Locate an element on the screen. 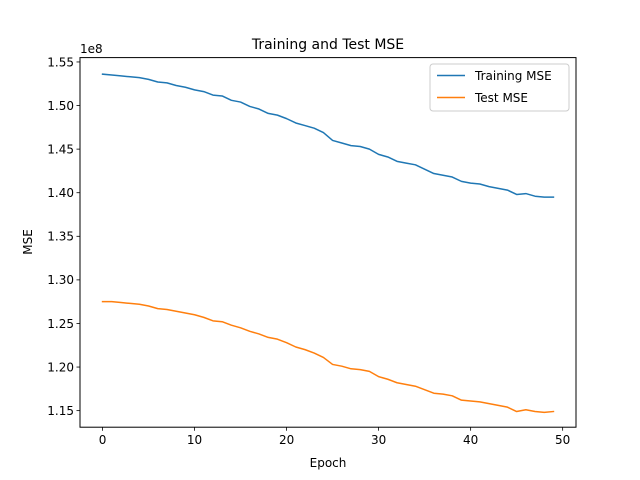 This screenshot has width=640, height=480. x-tick-label: 40 is located at coordinates (470, 440).